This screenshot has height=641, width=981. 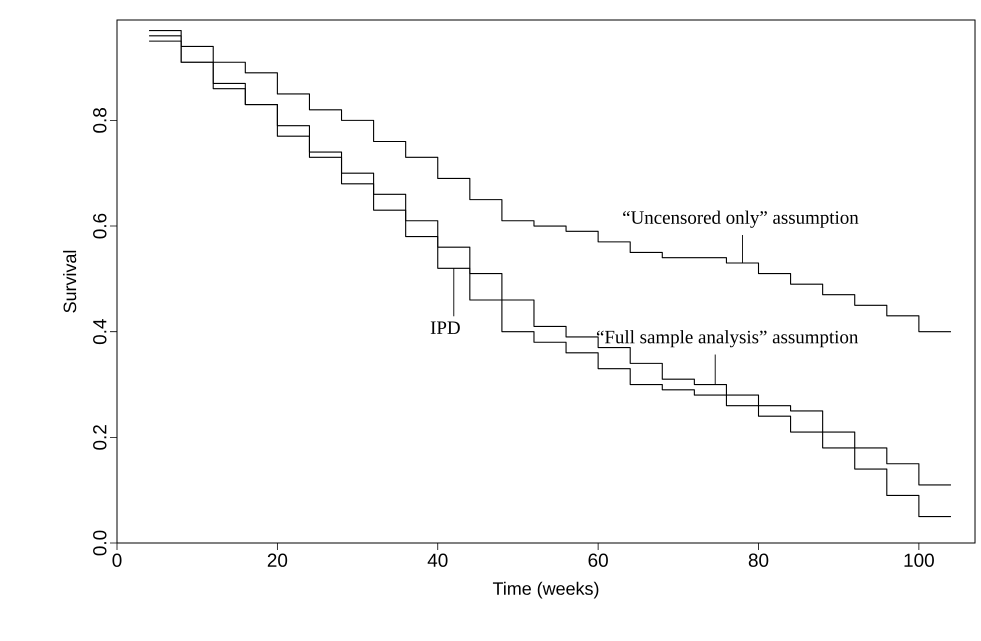 I want to click on x-tick-label: 60, so click(x=598, y=560).